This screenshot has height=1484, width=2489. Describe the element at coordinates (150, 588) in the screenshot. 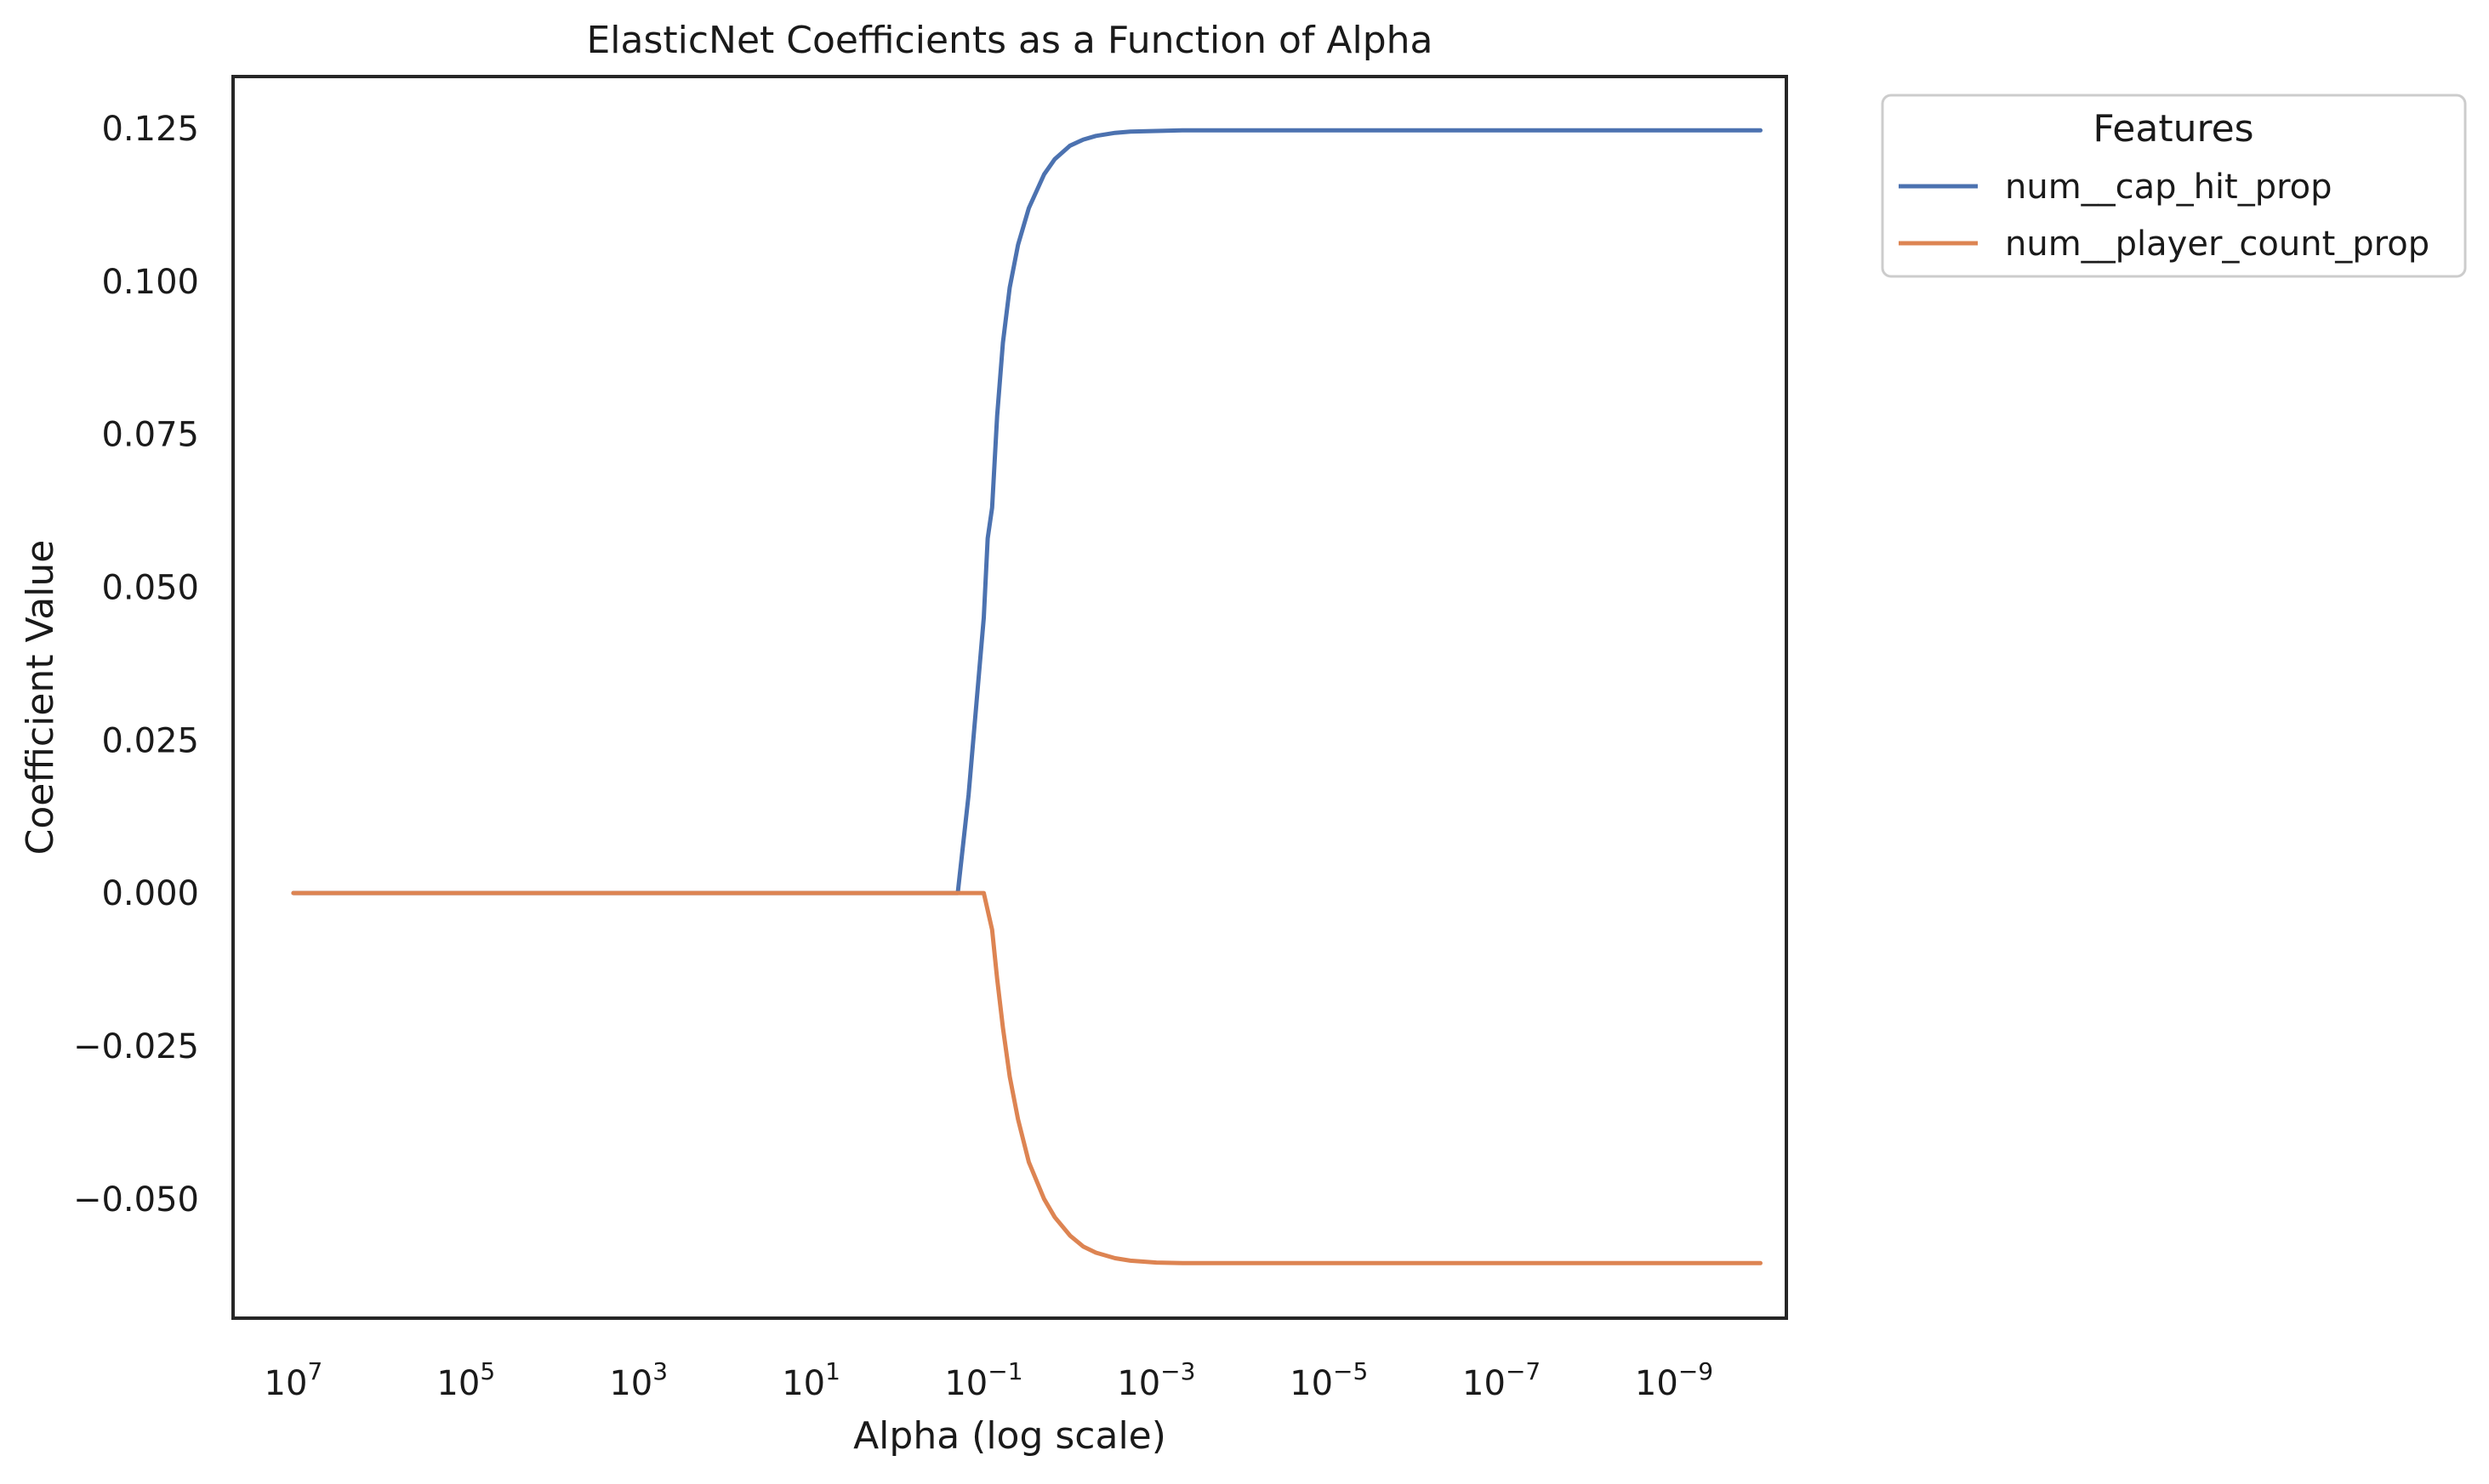

I see `y-tick-label: 0.050` at that location.